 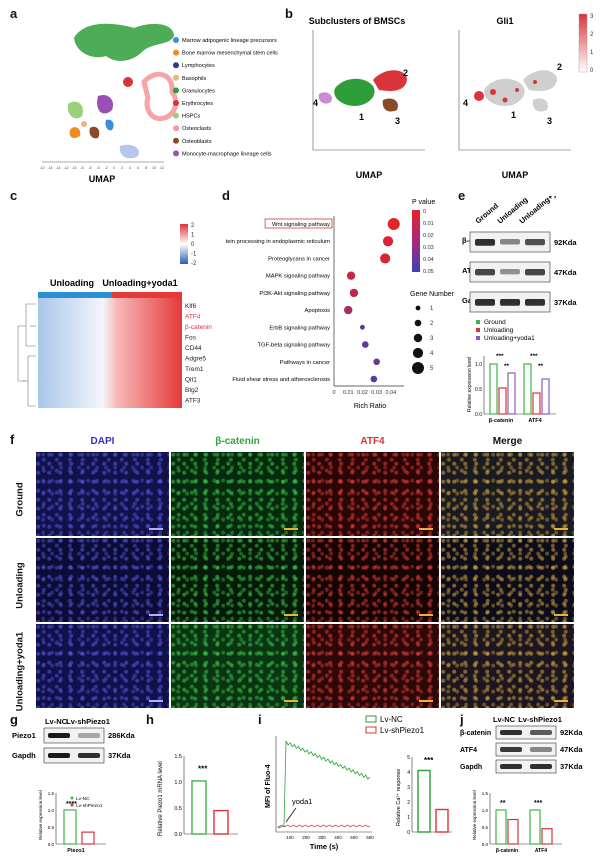 I want to click on umap-xtick: -14, so click(x=57, y=168).